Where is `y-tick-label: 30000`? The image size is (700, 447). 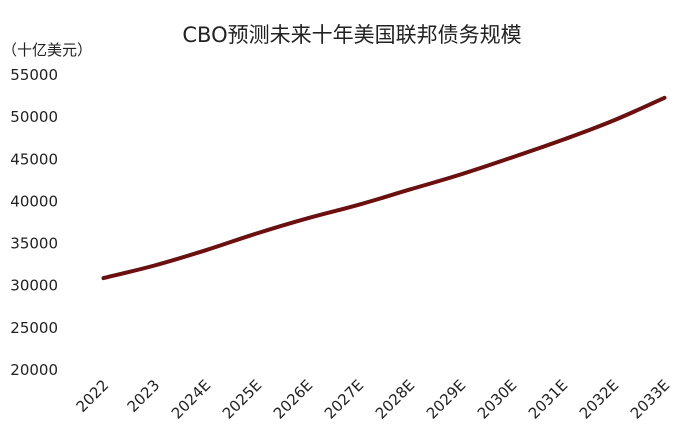
y-tick-label: 30000 is located at coordinates (34, 286).